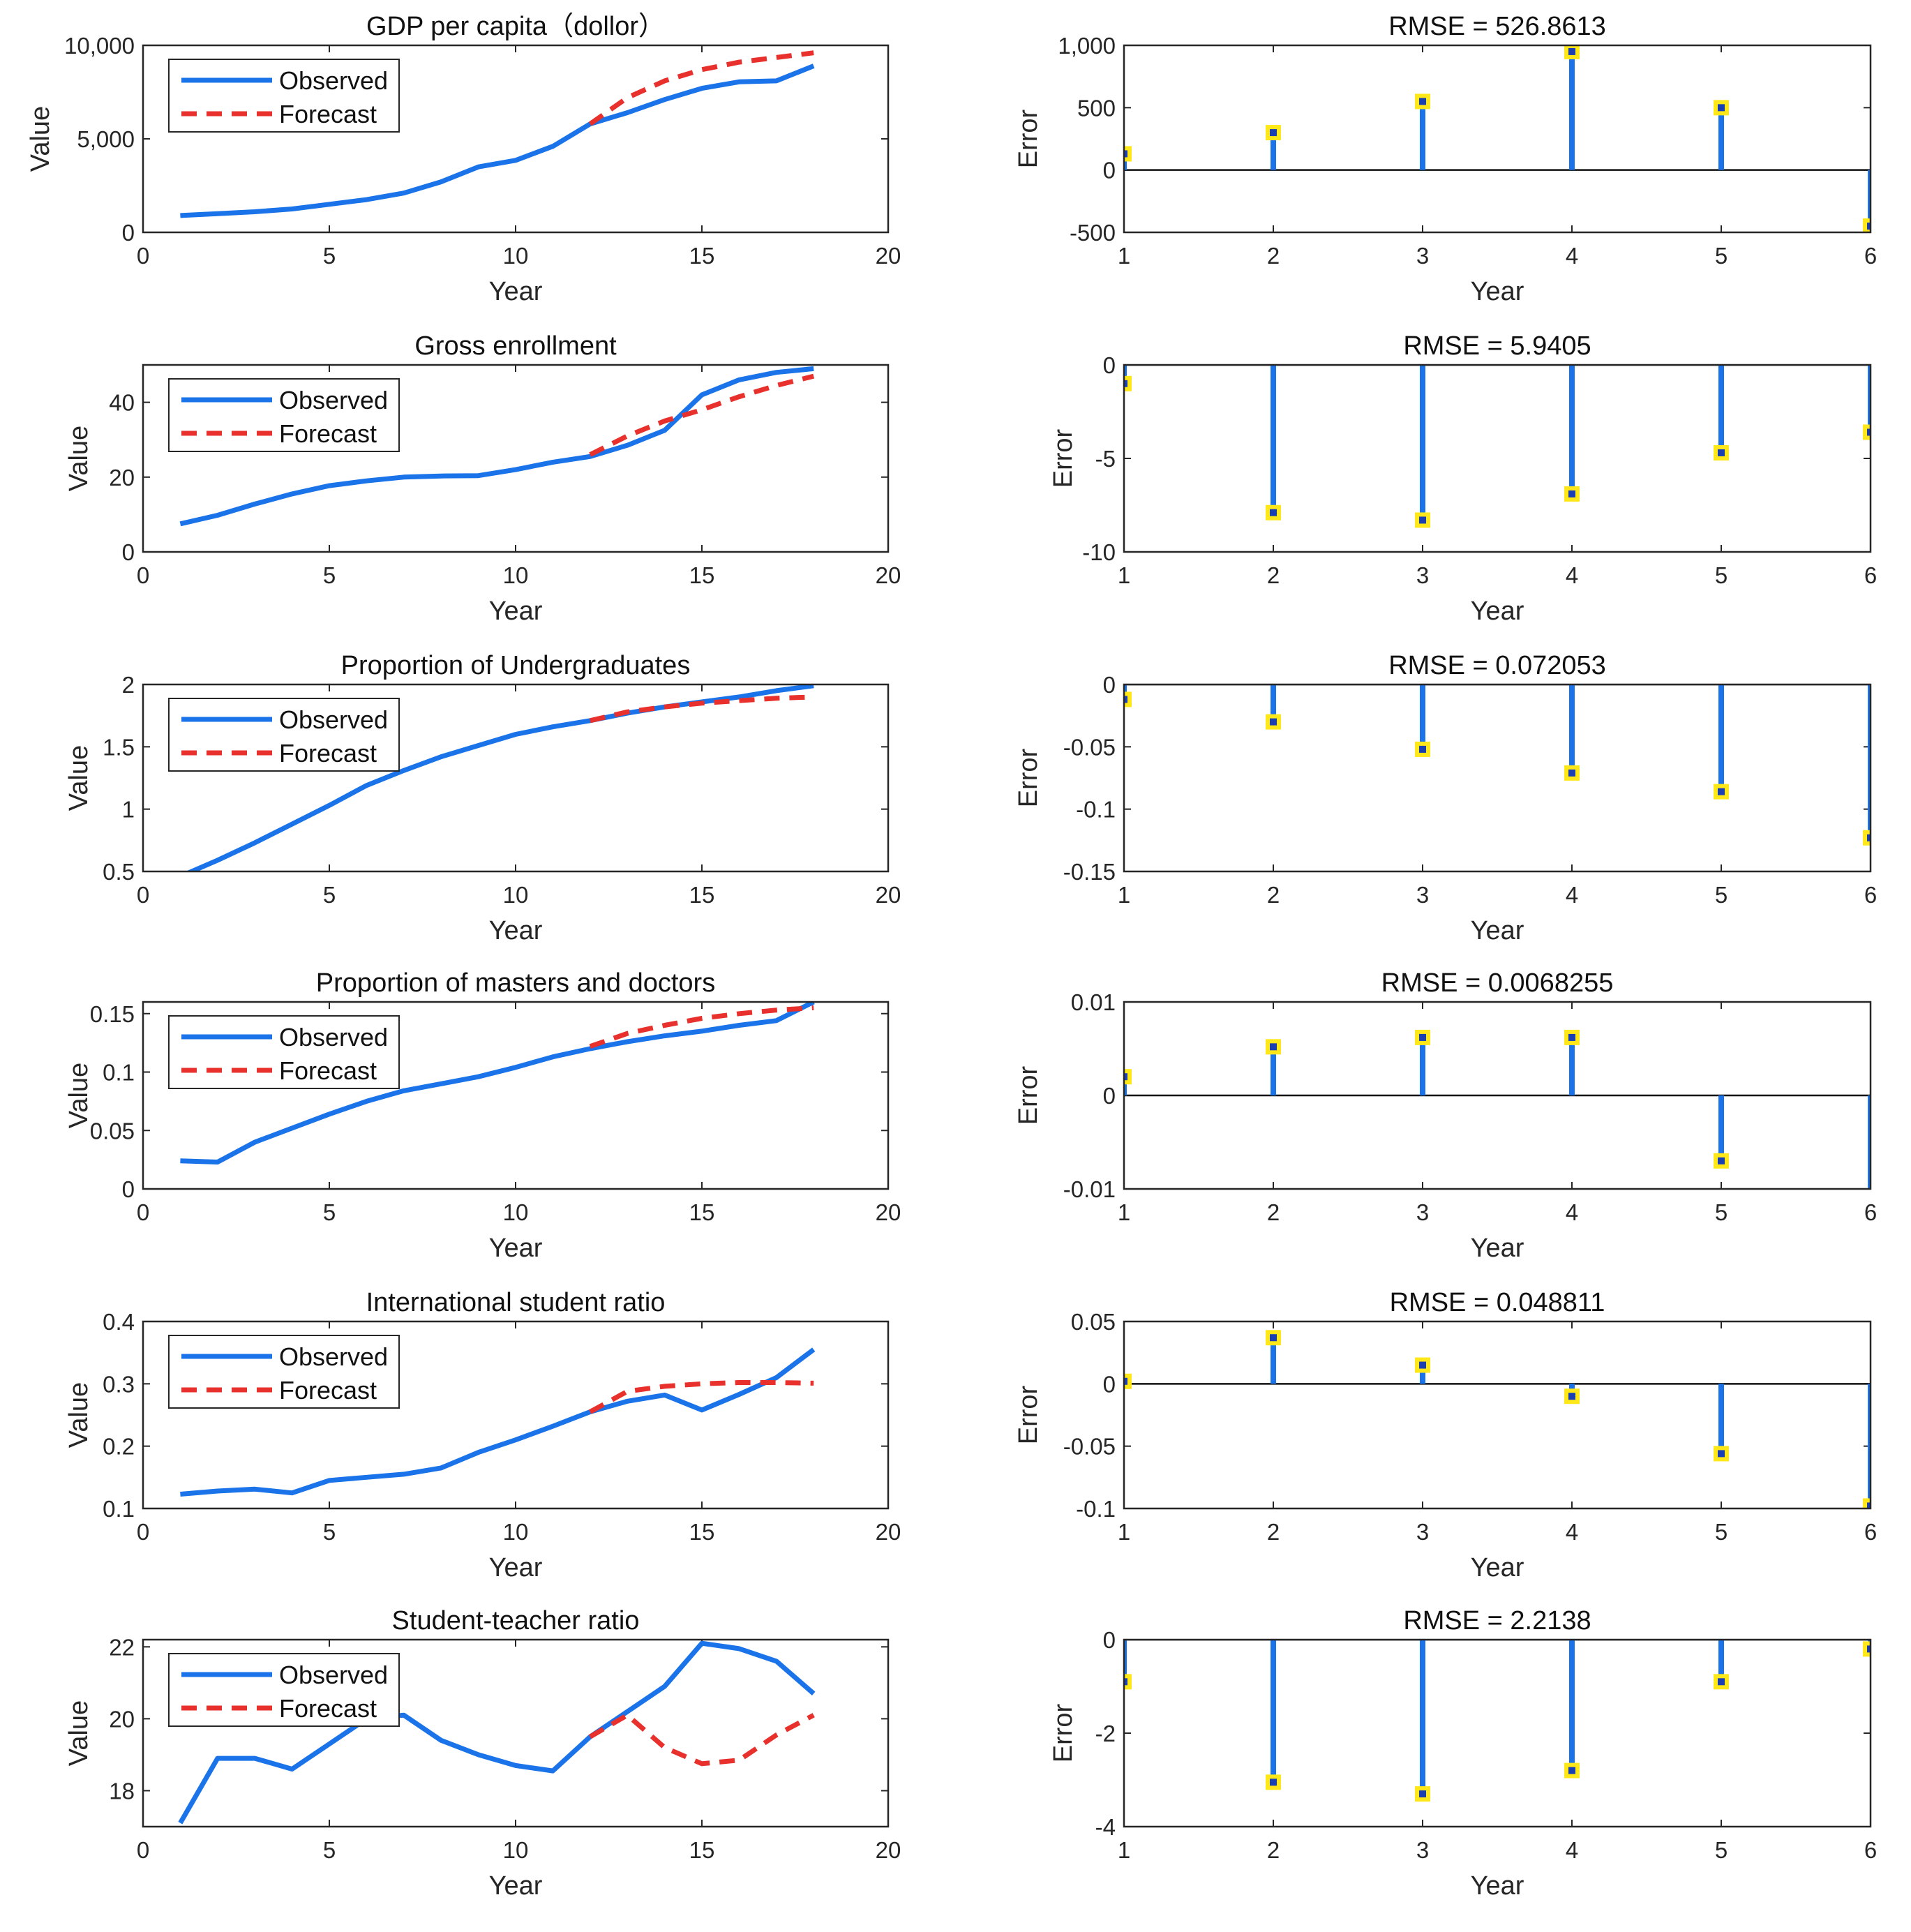 The width and height of the screenshot is (1911, 1932). Describe the element at coordinates (1096, 108) in the screenshot. I see `y-tick-label: 500` at that location.